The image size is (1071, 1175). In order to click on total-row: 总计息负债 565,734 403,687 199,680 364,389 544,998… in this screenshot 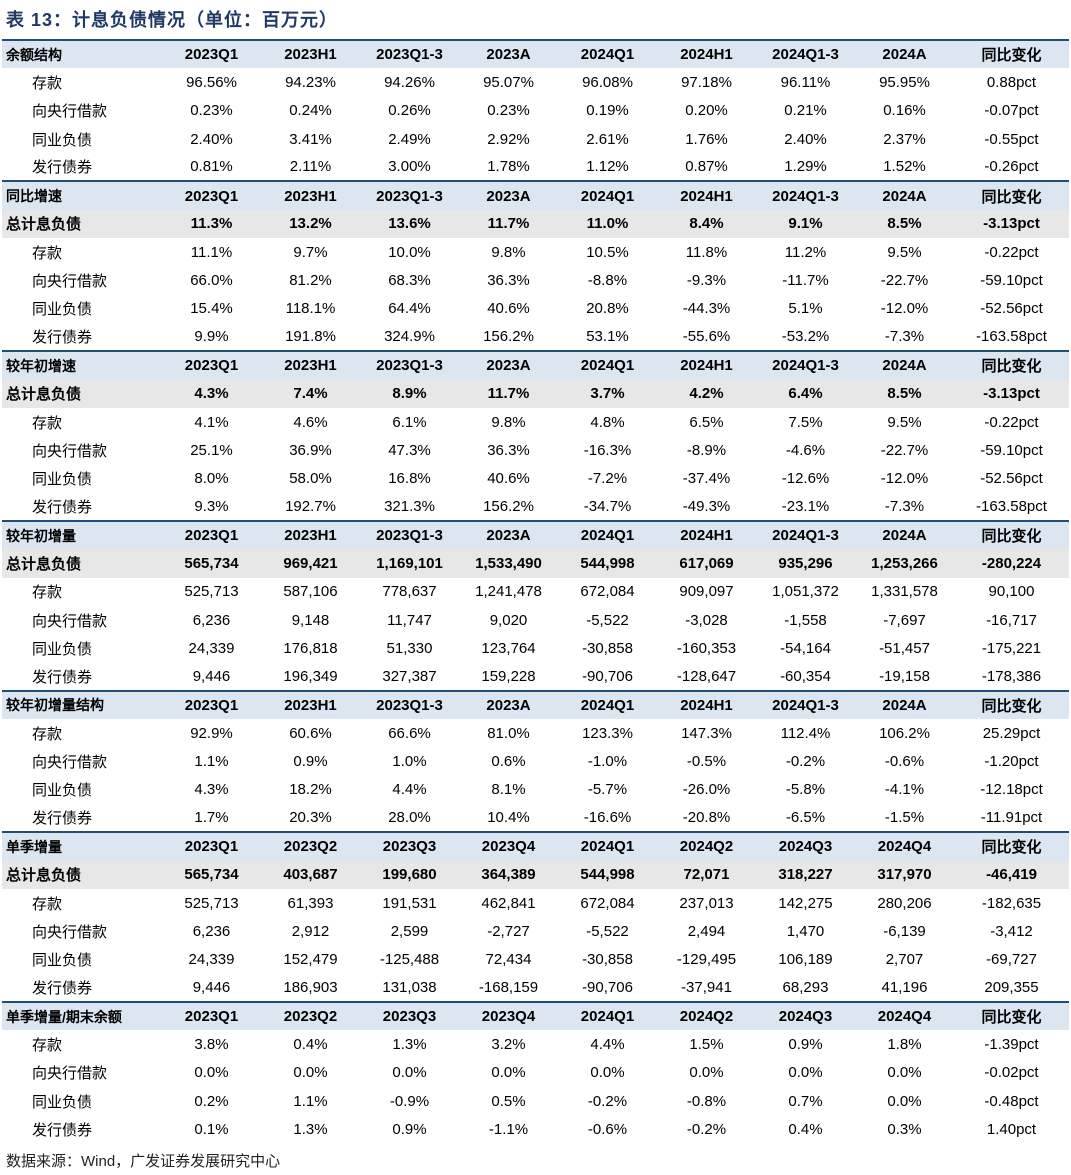, I will do `click(535, 874)`.